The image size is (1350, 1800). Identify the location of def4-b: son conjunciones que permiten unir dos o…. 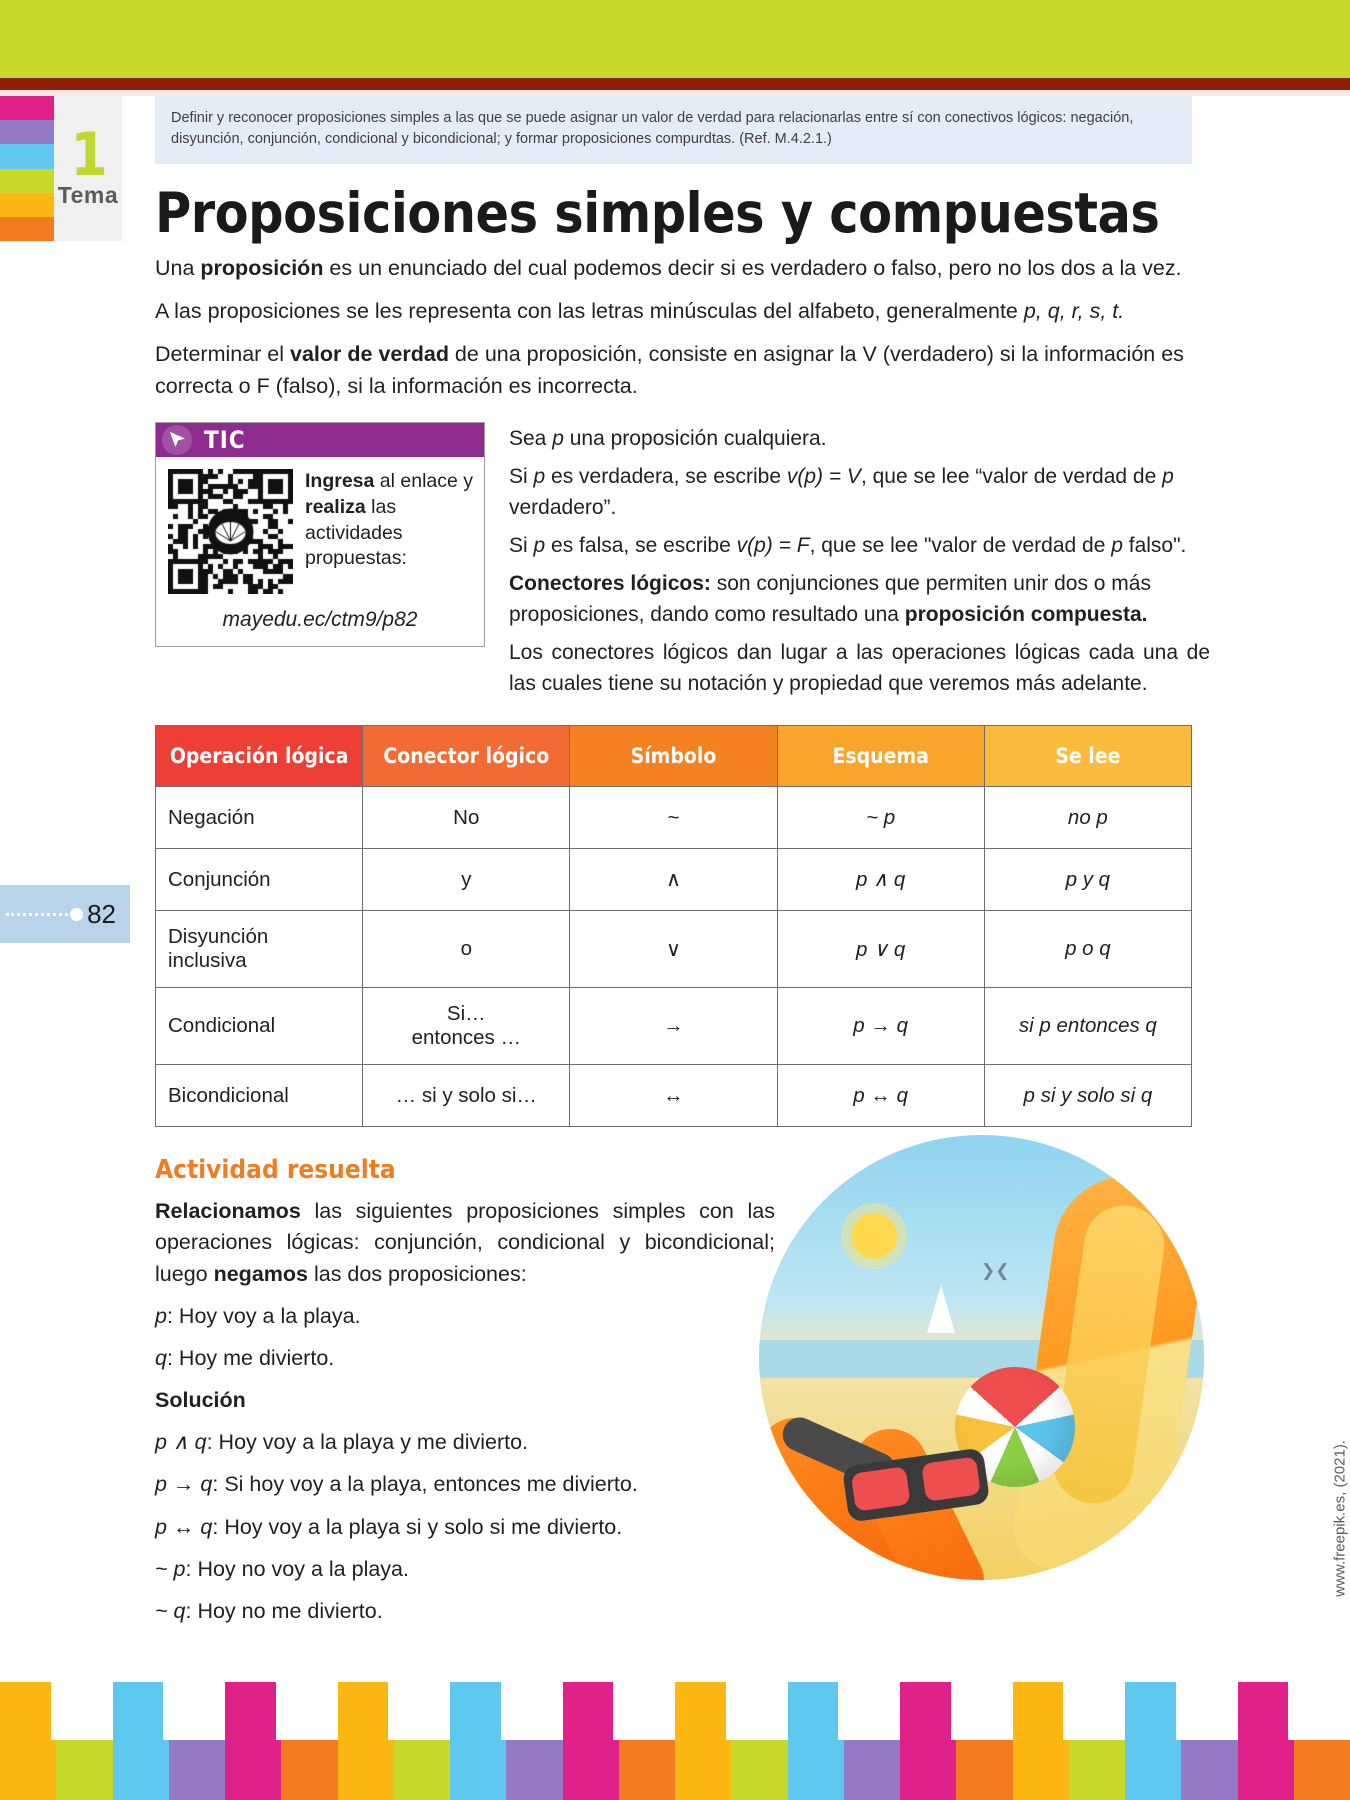
(830, 599).